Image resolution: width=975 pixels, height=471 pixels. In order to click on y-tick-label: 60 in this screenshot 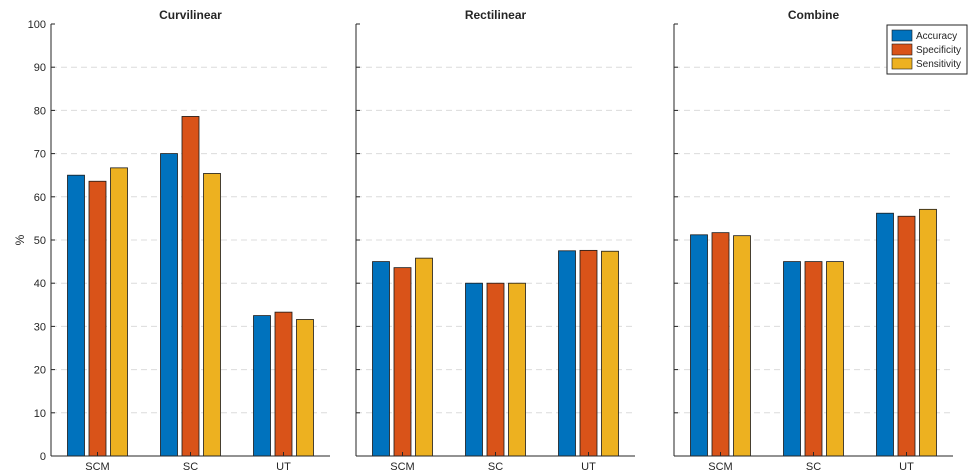, I will do `click(40, 198)`.